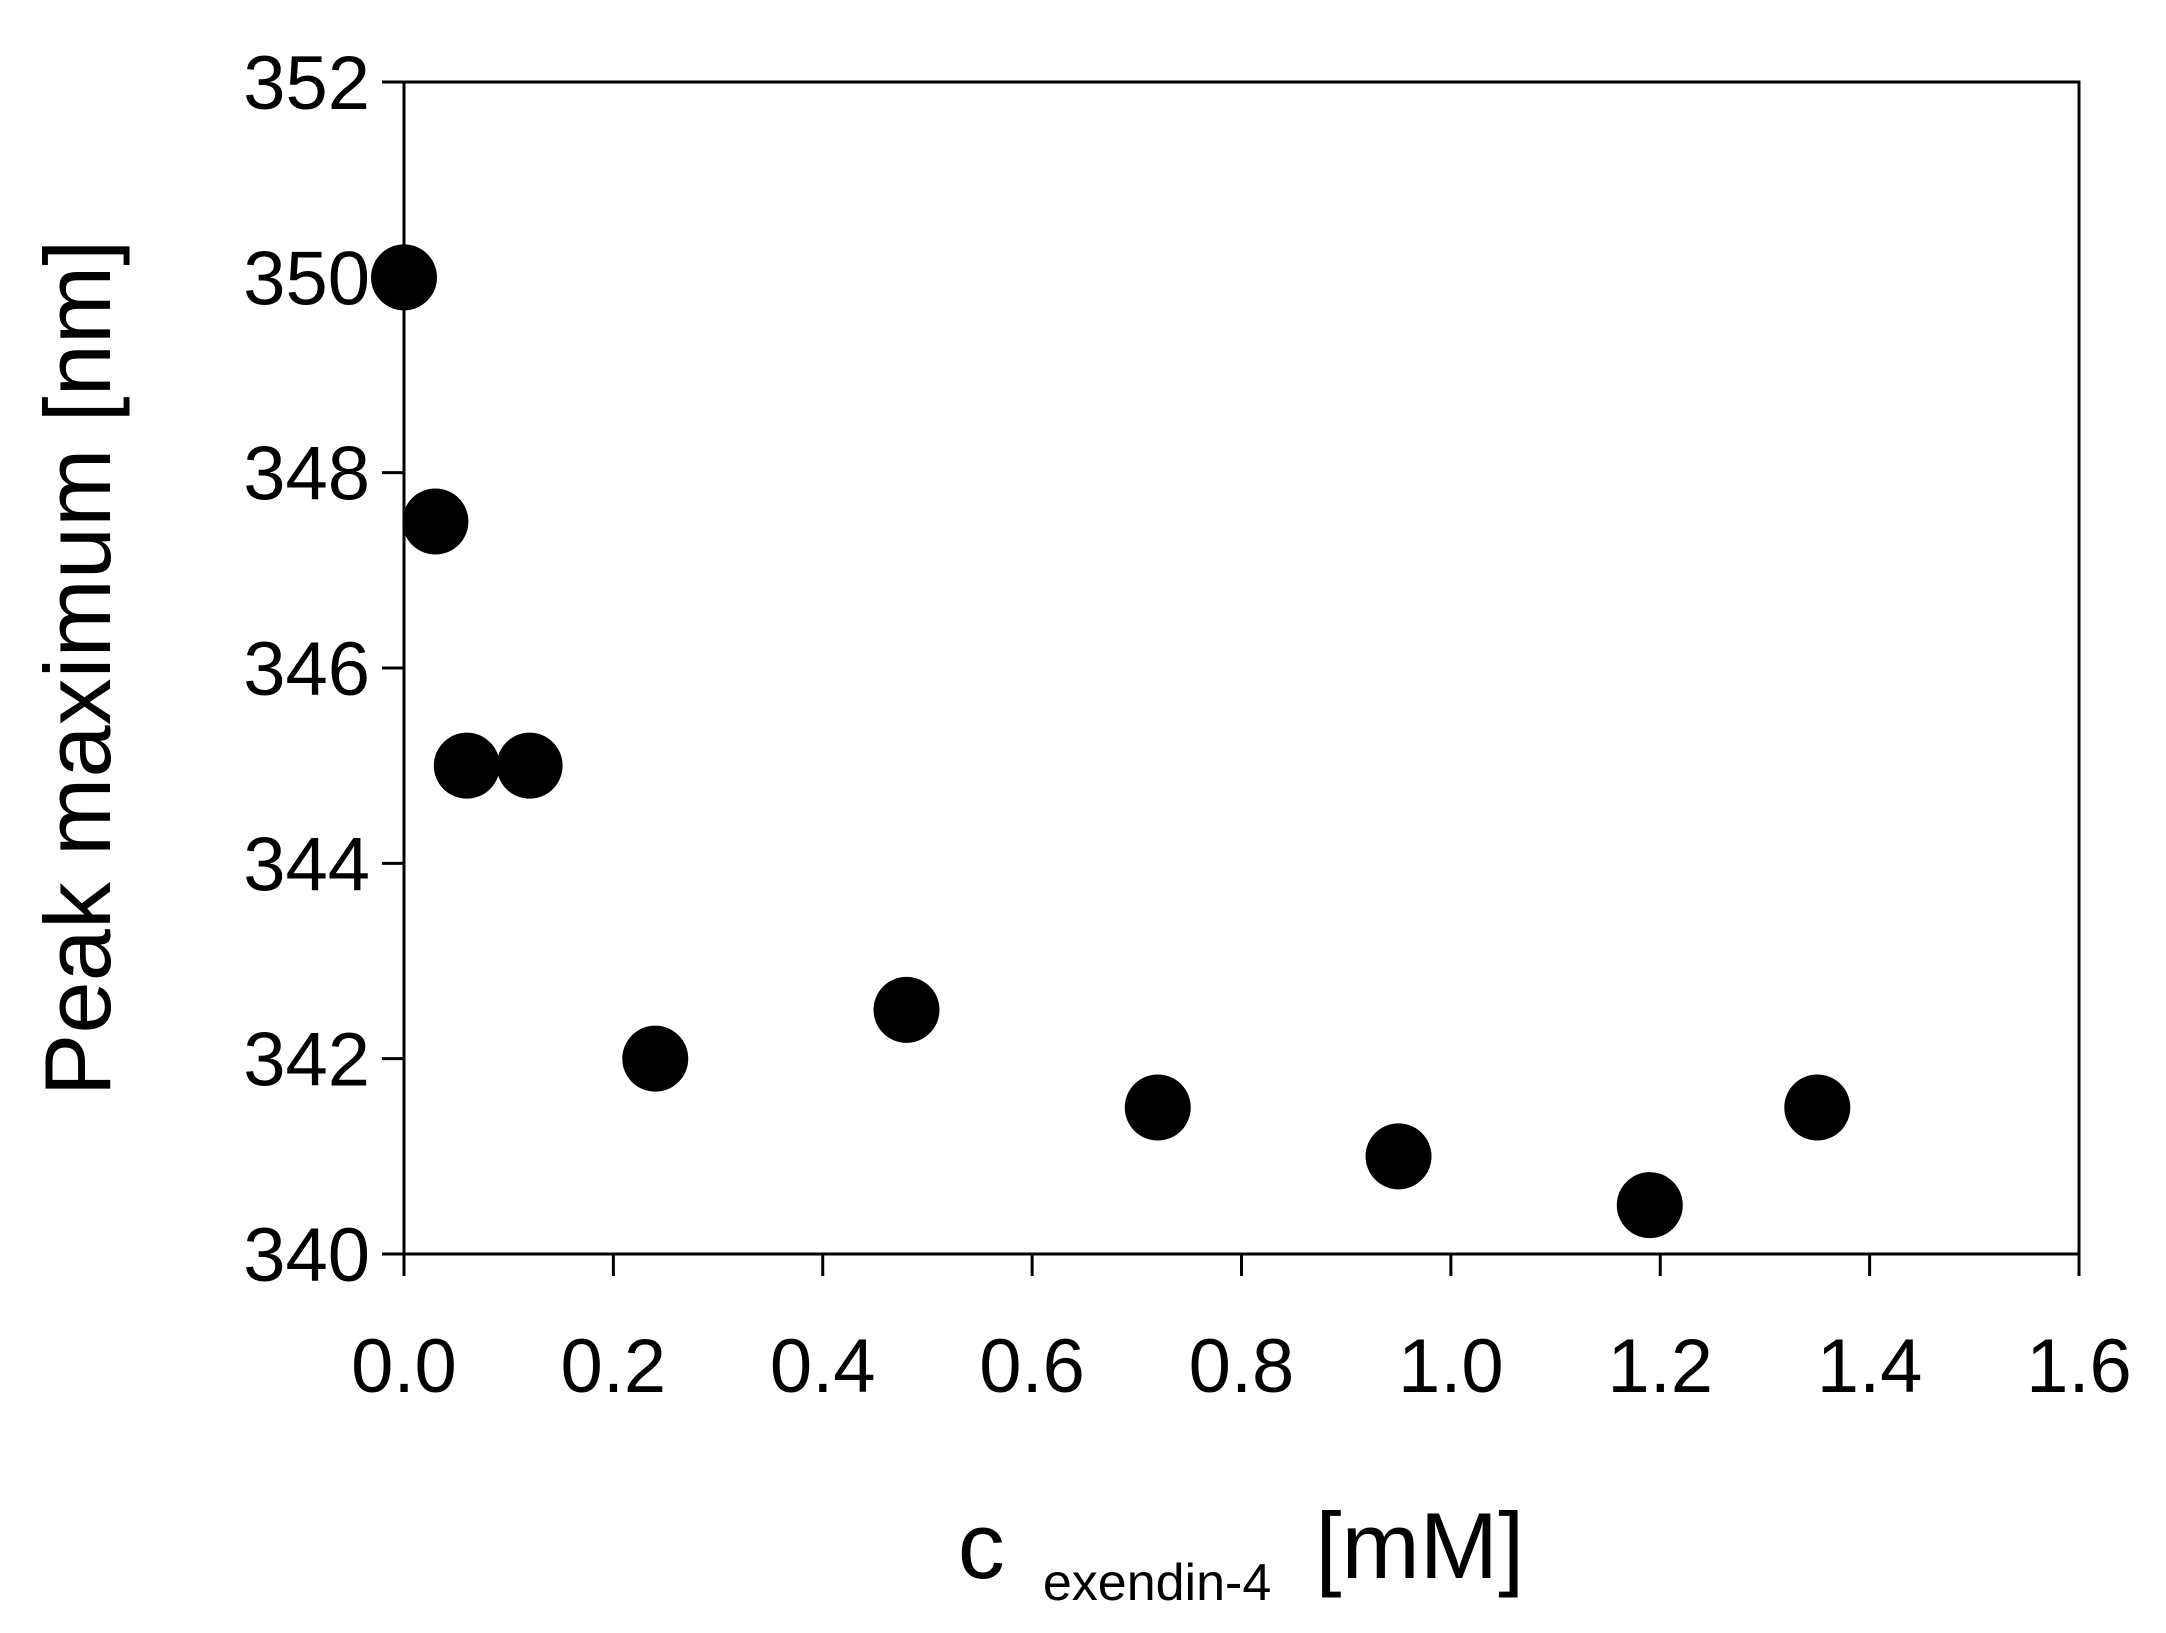 This screenshot has width=2166, height=1633. What do you see at coordinates (306, 83) in the screenshot?
I see `y-tick-label: 352` at bounding box center [306, 83].